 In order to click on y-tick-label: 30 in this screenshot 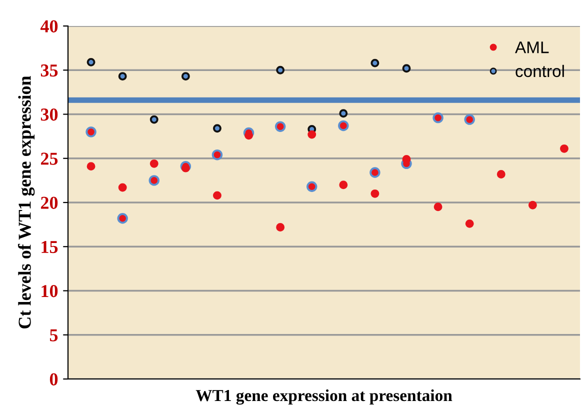, I will do `click(49, 114)`.